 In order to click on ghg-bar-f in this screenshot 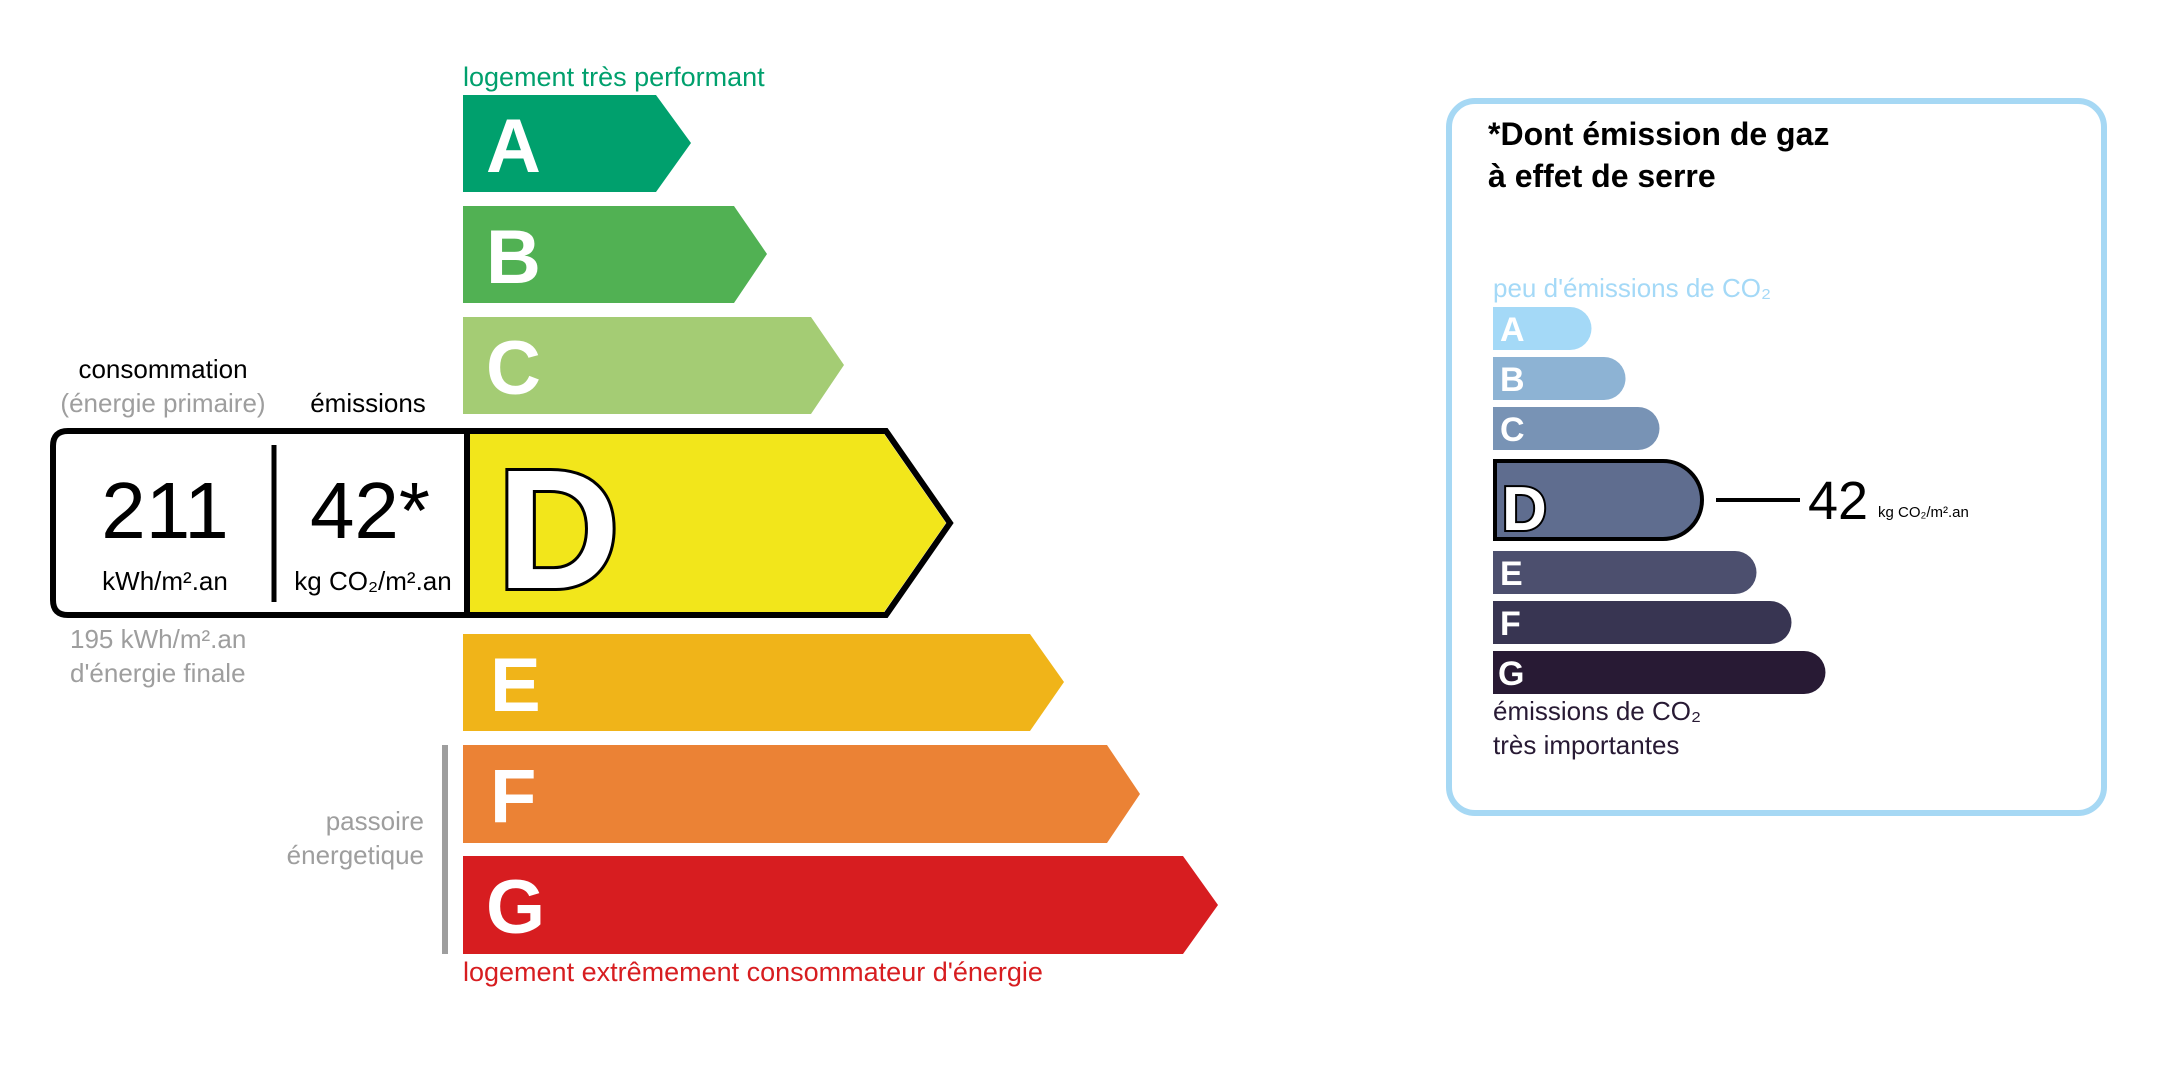, I will do `click(1642, 622)`.